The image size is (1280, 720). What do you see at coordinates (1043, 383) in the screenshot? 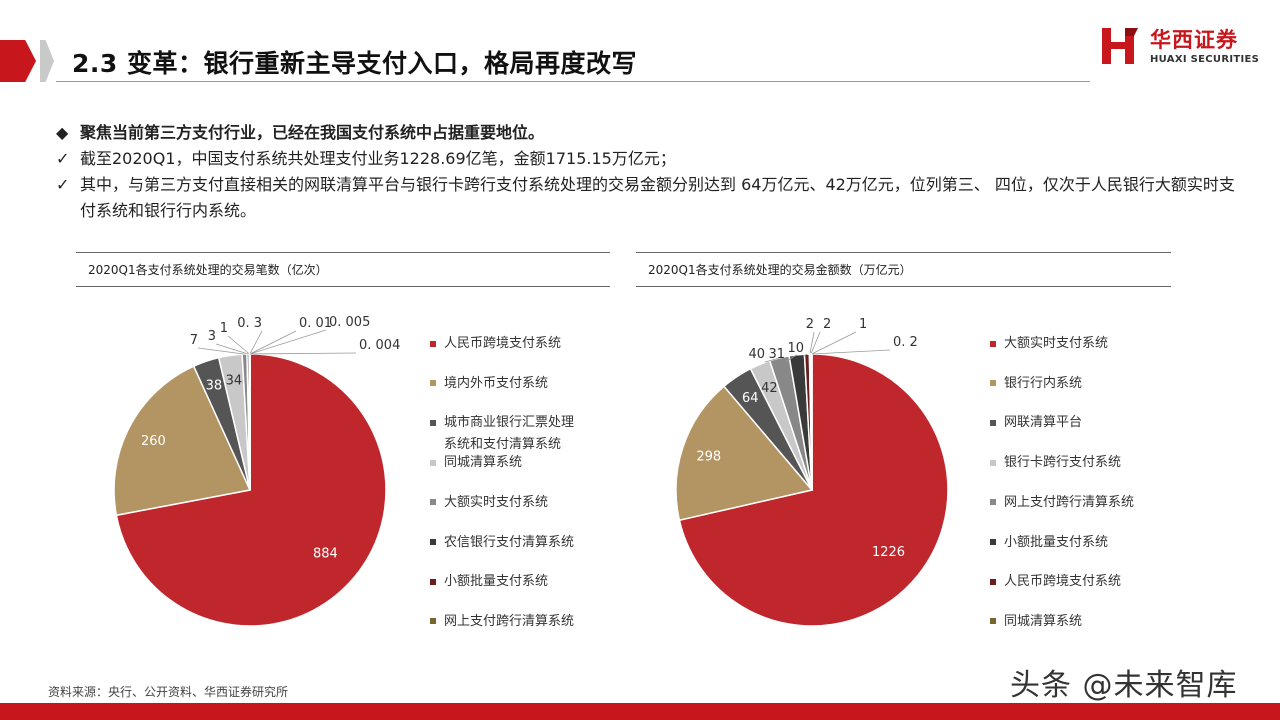
I see `legend-label: 银行行内系统` at bounding box center [1043, 383].